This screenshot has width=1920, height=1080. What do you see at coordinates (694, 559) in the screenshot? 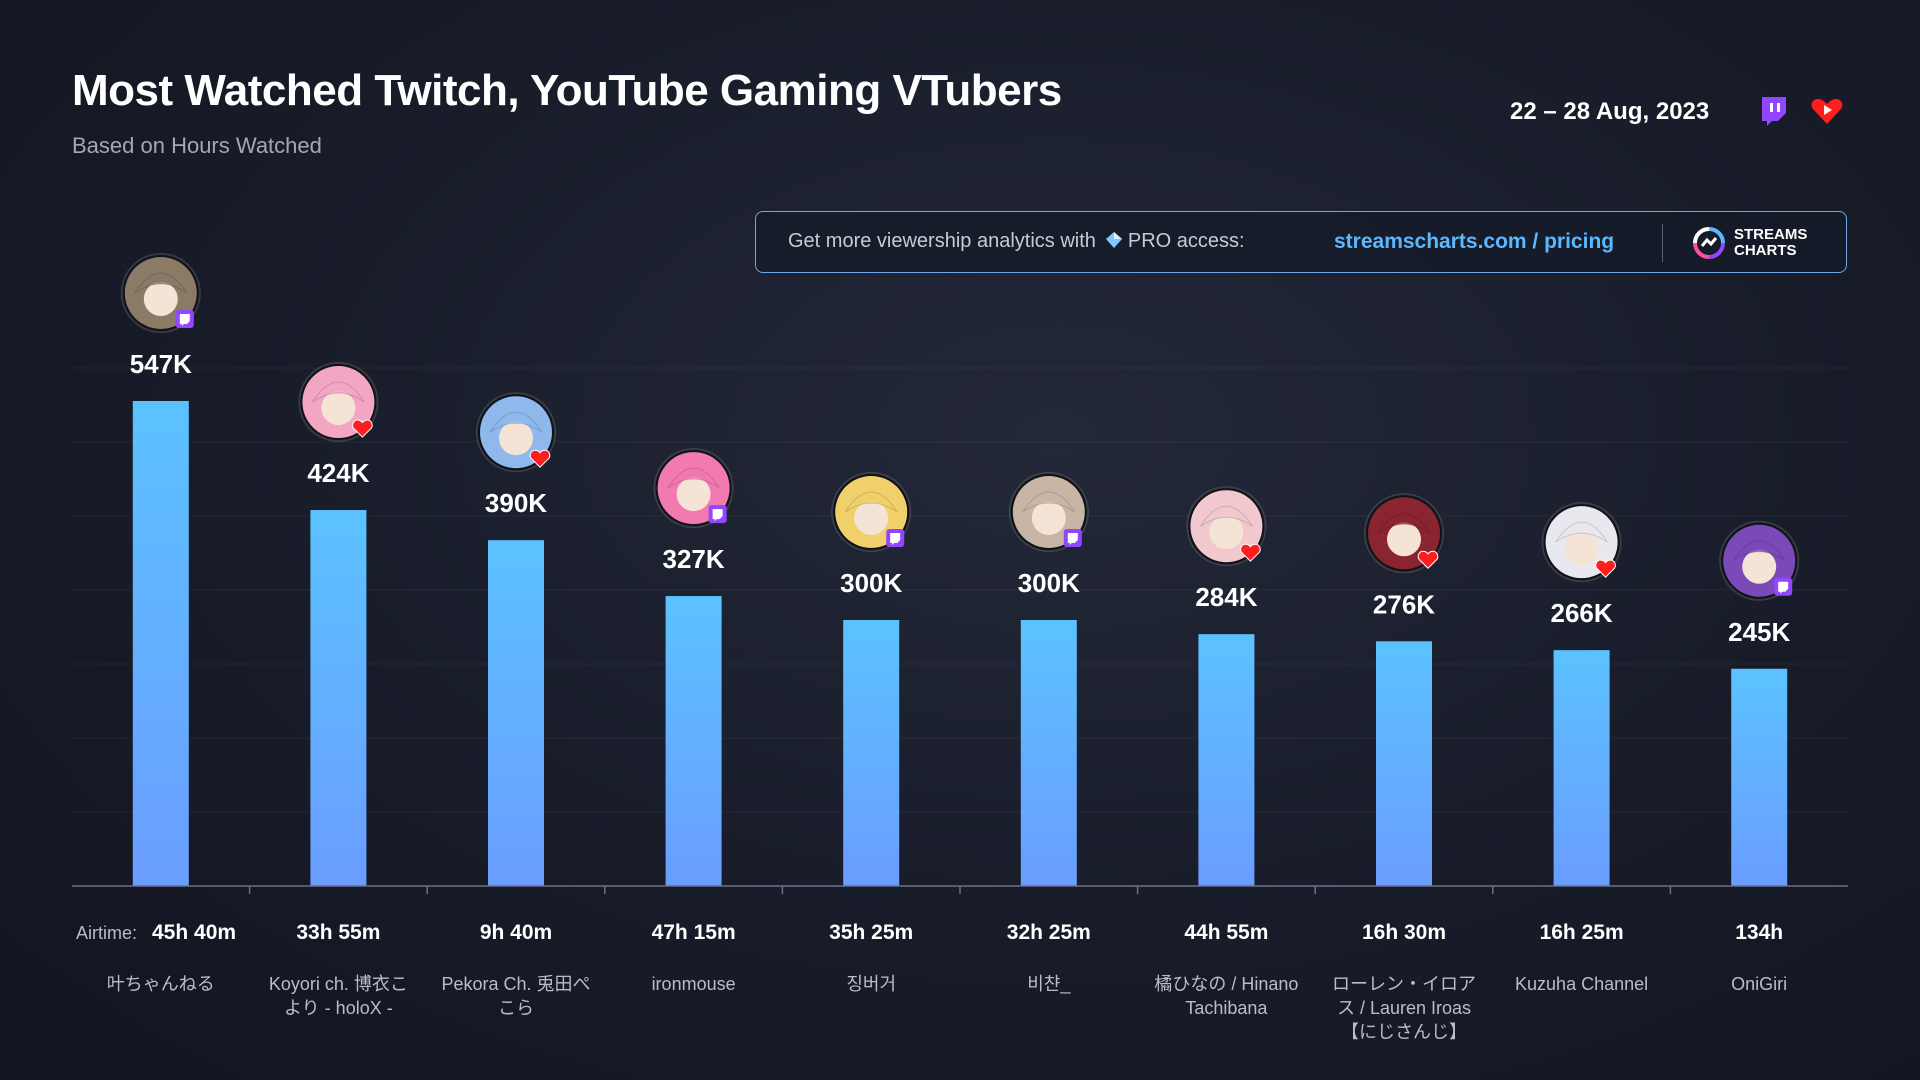
I see `bar-value-label: 327K` at bounding box center [694, 559].